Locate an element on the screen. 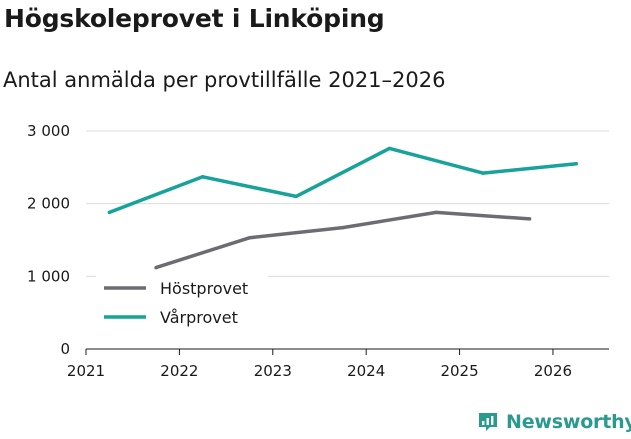 Image resolution: width=631 pixels, height=439 pixels. legend: Höstprovet Vårprovet is located at coordinates (182, 304).